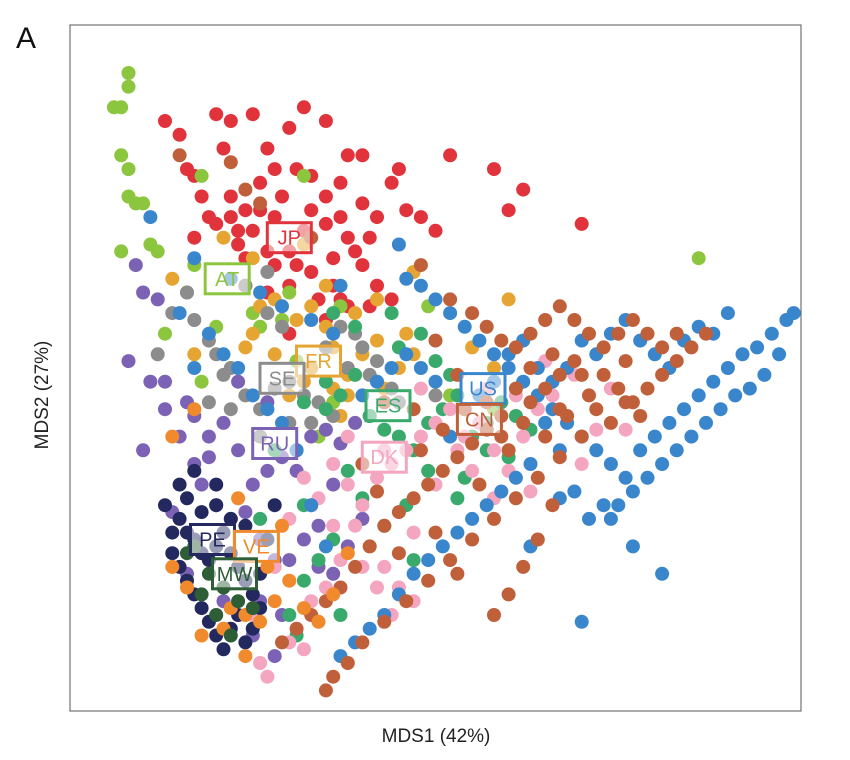 The width and height of the screenshot is (850, 760). What do you see at coordinates (384, 457) in the screenshot?
I see `label-box-dk` at bounding box center [384, 457].